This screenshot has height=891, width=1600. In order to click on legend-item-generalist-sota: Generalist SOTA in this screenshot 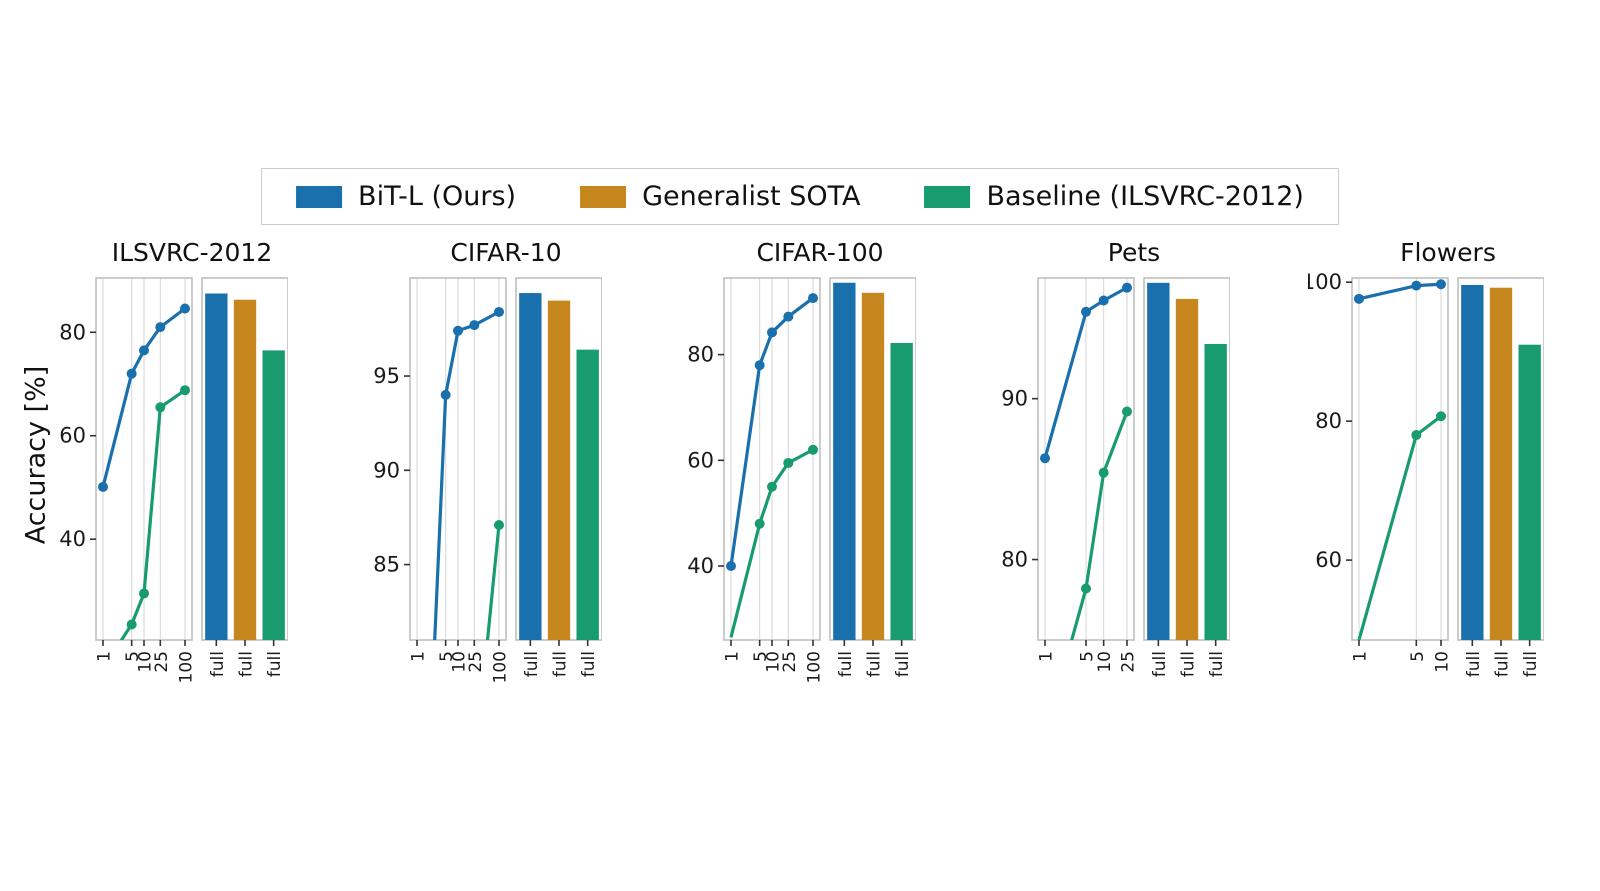, I will do `click(720, 196)`.